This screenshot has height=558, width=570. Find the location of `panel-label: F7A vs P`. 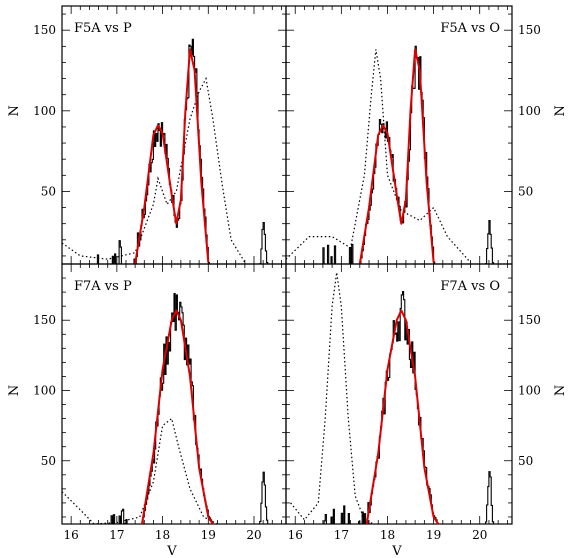

panel-label: F7A vs P is located at coordinates (103, 286).